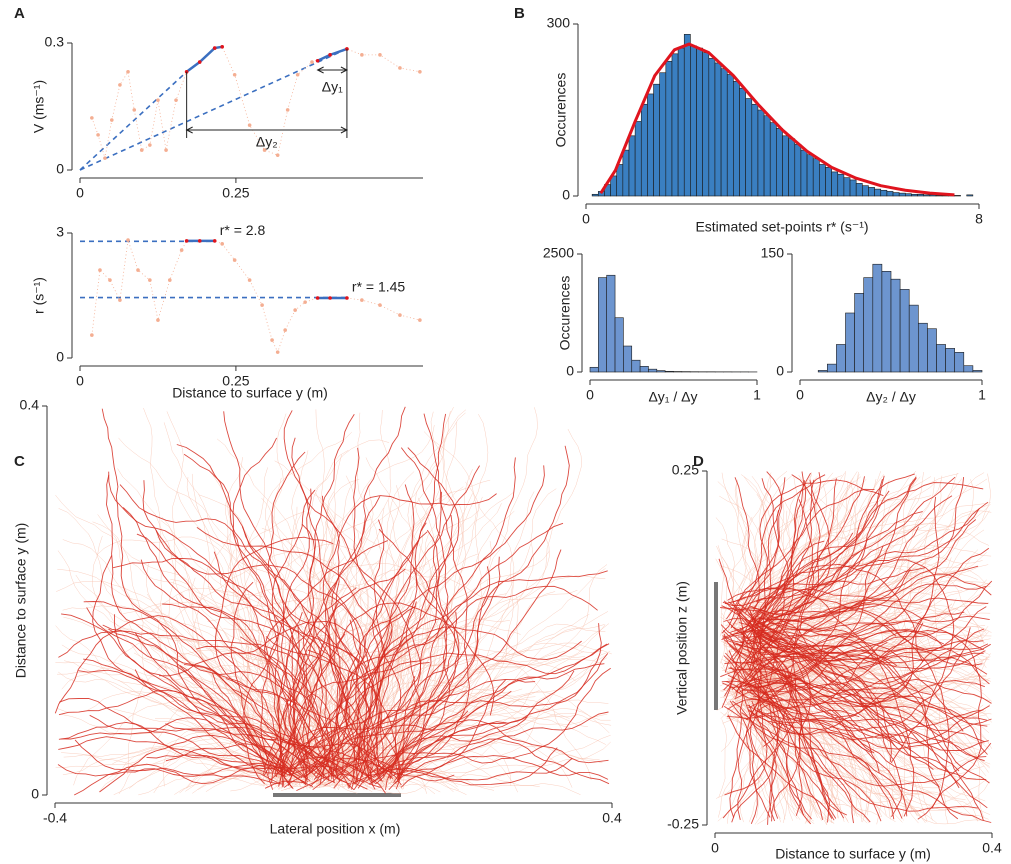  I want to click on scale-bar, so click(337, 795).